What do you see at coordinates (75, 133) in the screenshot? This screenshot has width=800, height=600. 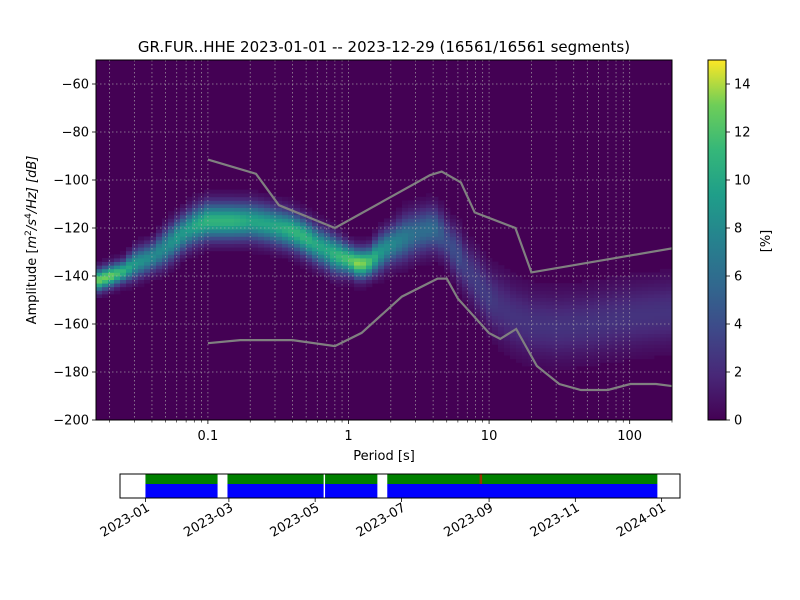 I see `y-tick-label: −80` at bounding box center [75, 133].